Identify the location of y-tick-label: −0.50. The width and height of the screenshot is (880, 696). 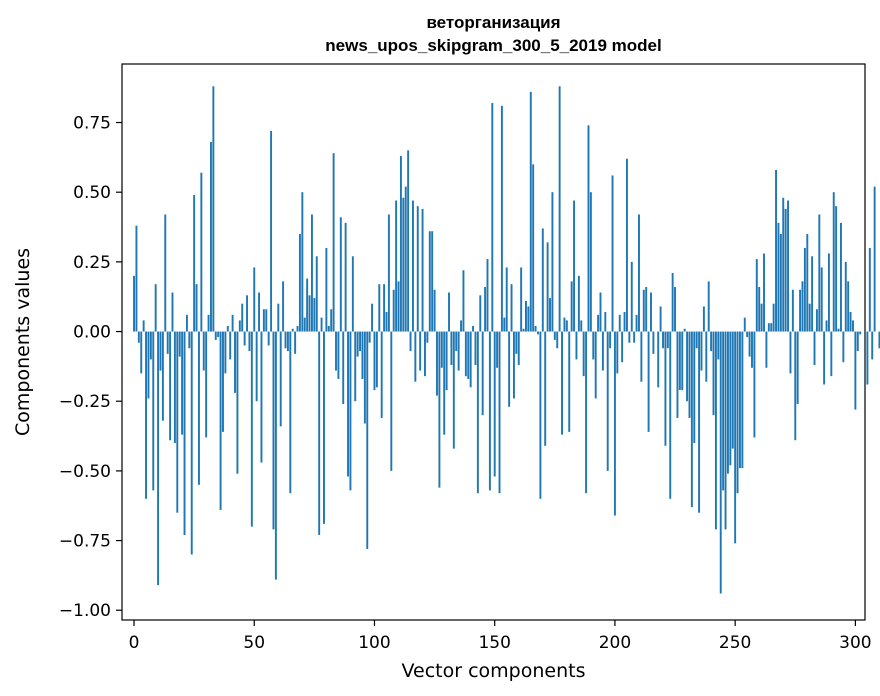
(85, 472).